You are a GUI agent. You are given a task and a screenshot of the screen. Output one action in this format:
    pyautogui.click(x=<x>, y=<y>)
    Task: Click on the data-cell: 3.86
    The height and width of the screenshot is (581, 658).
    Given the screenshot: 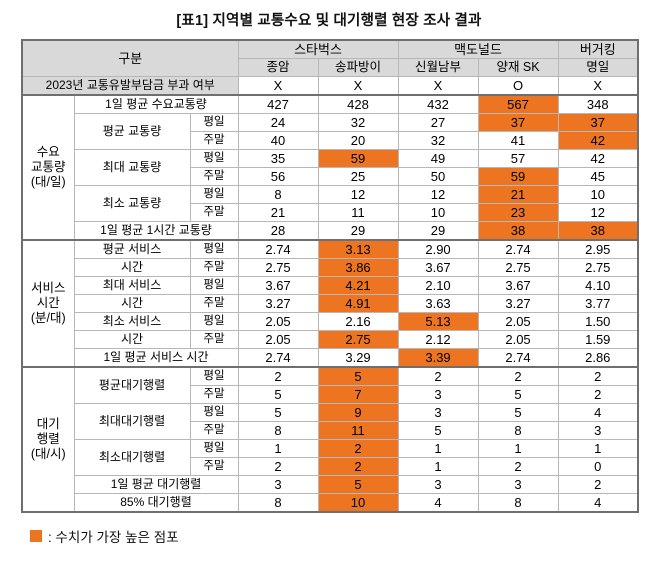 What is the action you would take?
    pyautogui.click(x=358, y=267)
    